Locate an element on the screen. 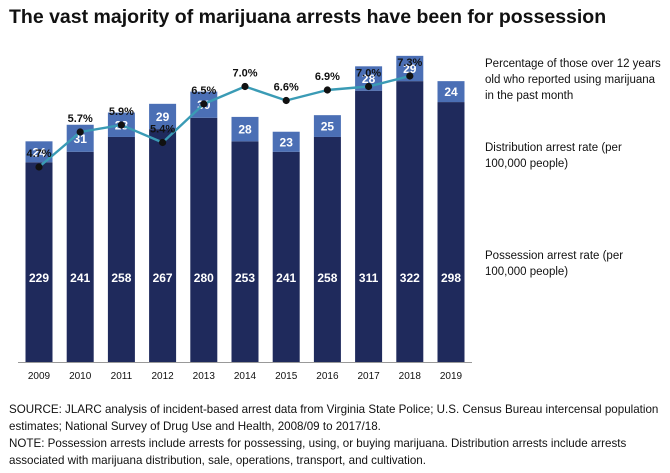 This screenshot has height=473, width=670. usage-percent-label: 7.3% is located at coordinates (409, 63).